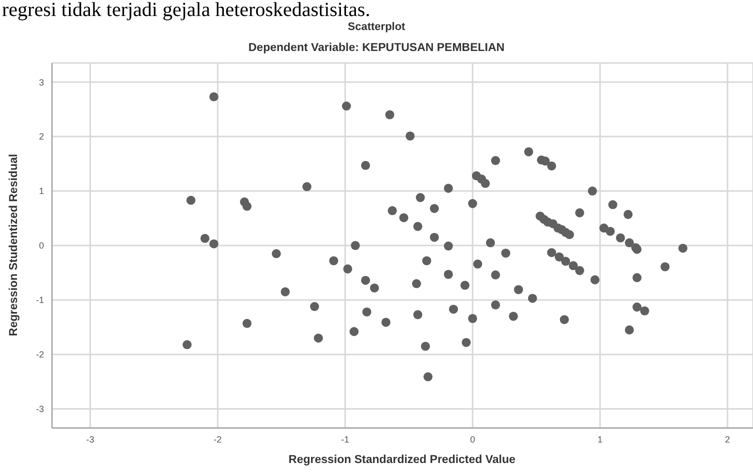  What do you see at coordinates (41, 137) in the screenshot?
I see `y-tick-label: 2` at bounding box center [41, 137].